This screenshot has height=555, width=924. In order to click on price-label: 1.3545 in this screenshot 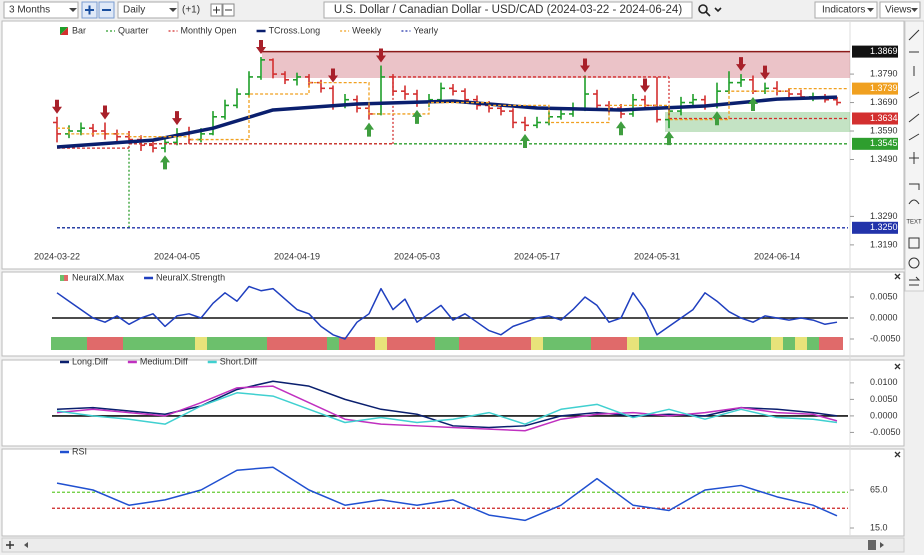, I will do `click(884, 143)`.